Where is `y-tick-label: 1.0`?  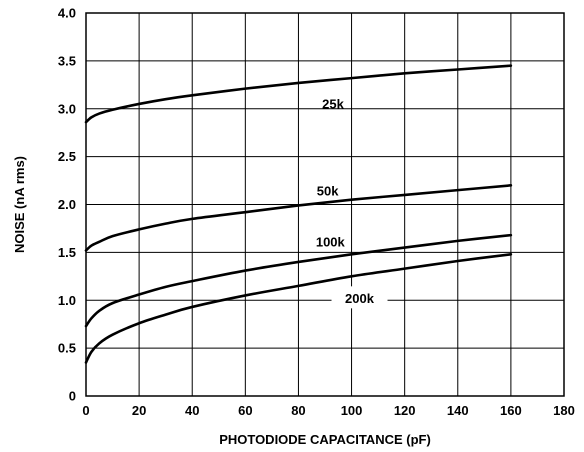 y-tick-label: 1.0 is located at coordinates (67, 300).